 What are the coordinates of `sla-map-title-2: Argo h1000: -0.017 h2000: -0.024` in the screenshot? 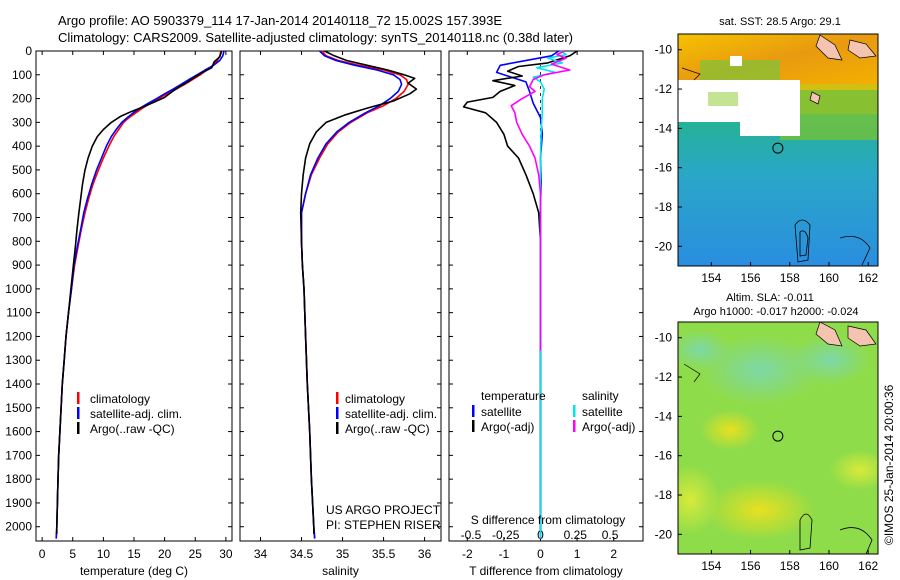 It's located at (775, 312).